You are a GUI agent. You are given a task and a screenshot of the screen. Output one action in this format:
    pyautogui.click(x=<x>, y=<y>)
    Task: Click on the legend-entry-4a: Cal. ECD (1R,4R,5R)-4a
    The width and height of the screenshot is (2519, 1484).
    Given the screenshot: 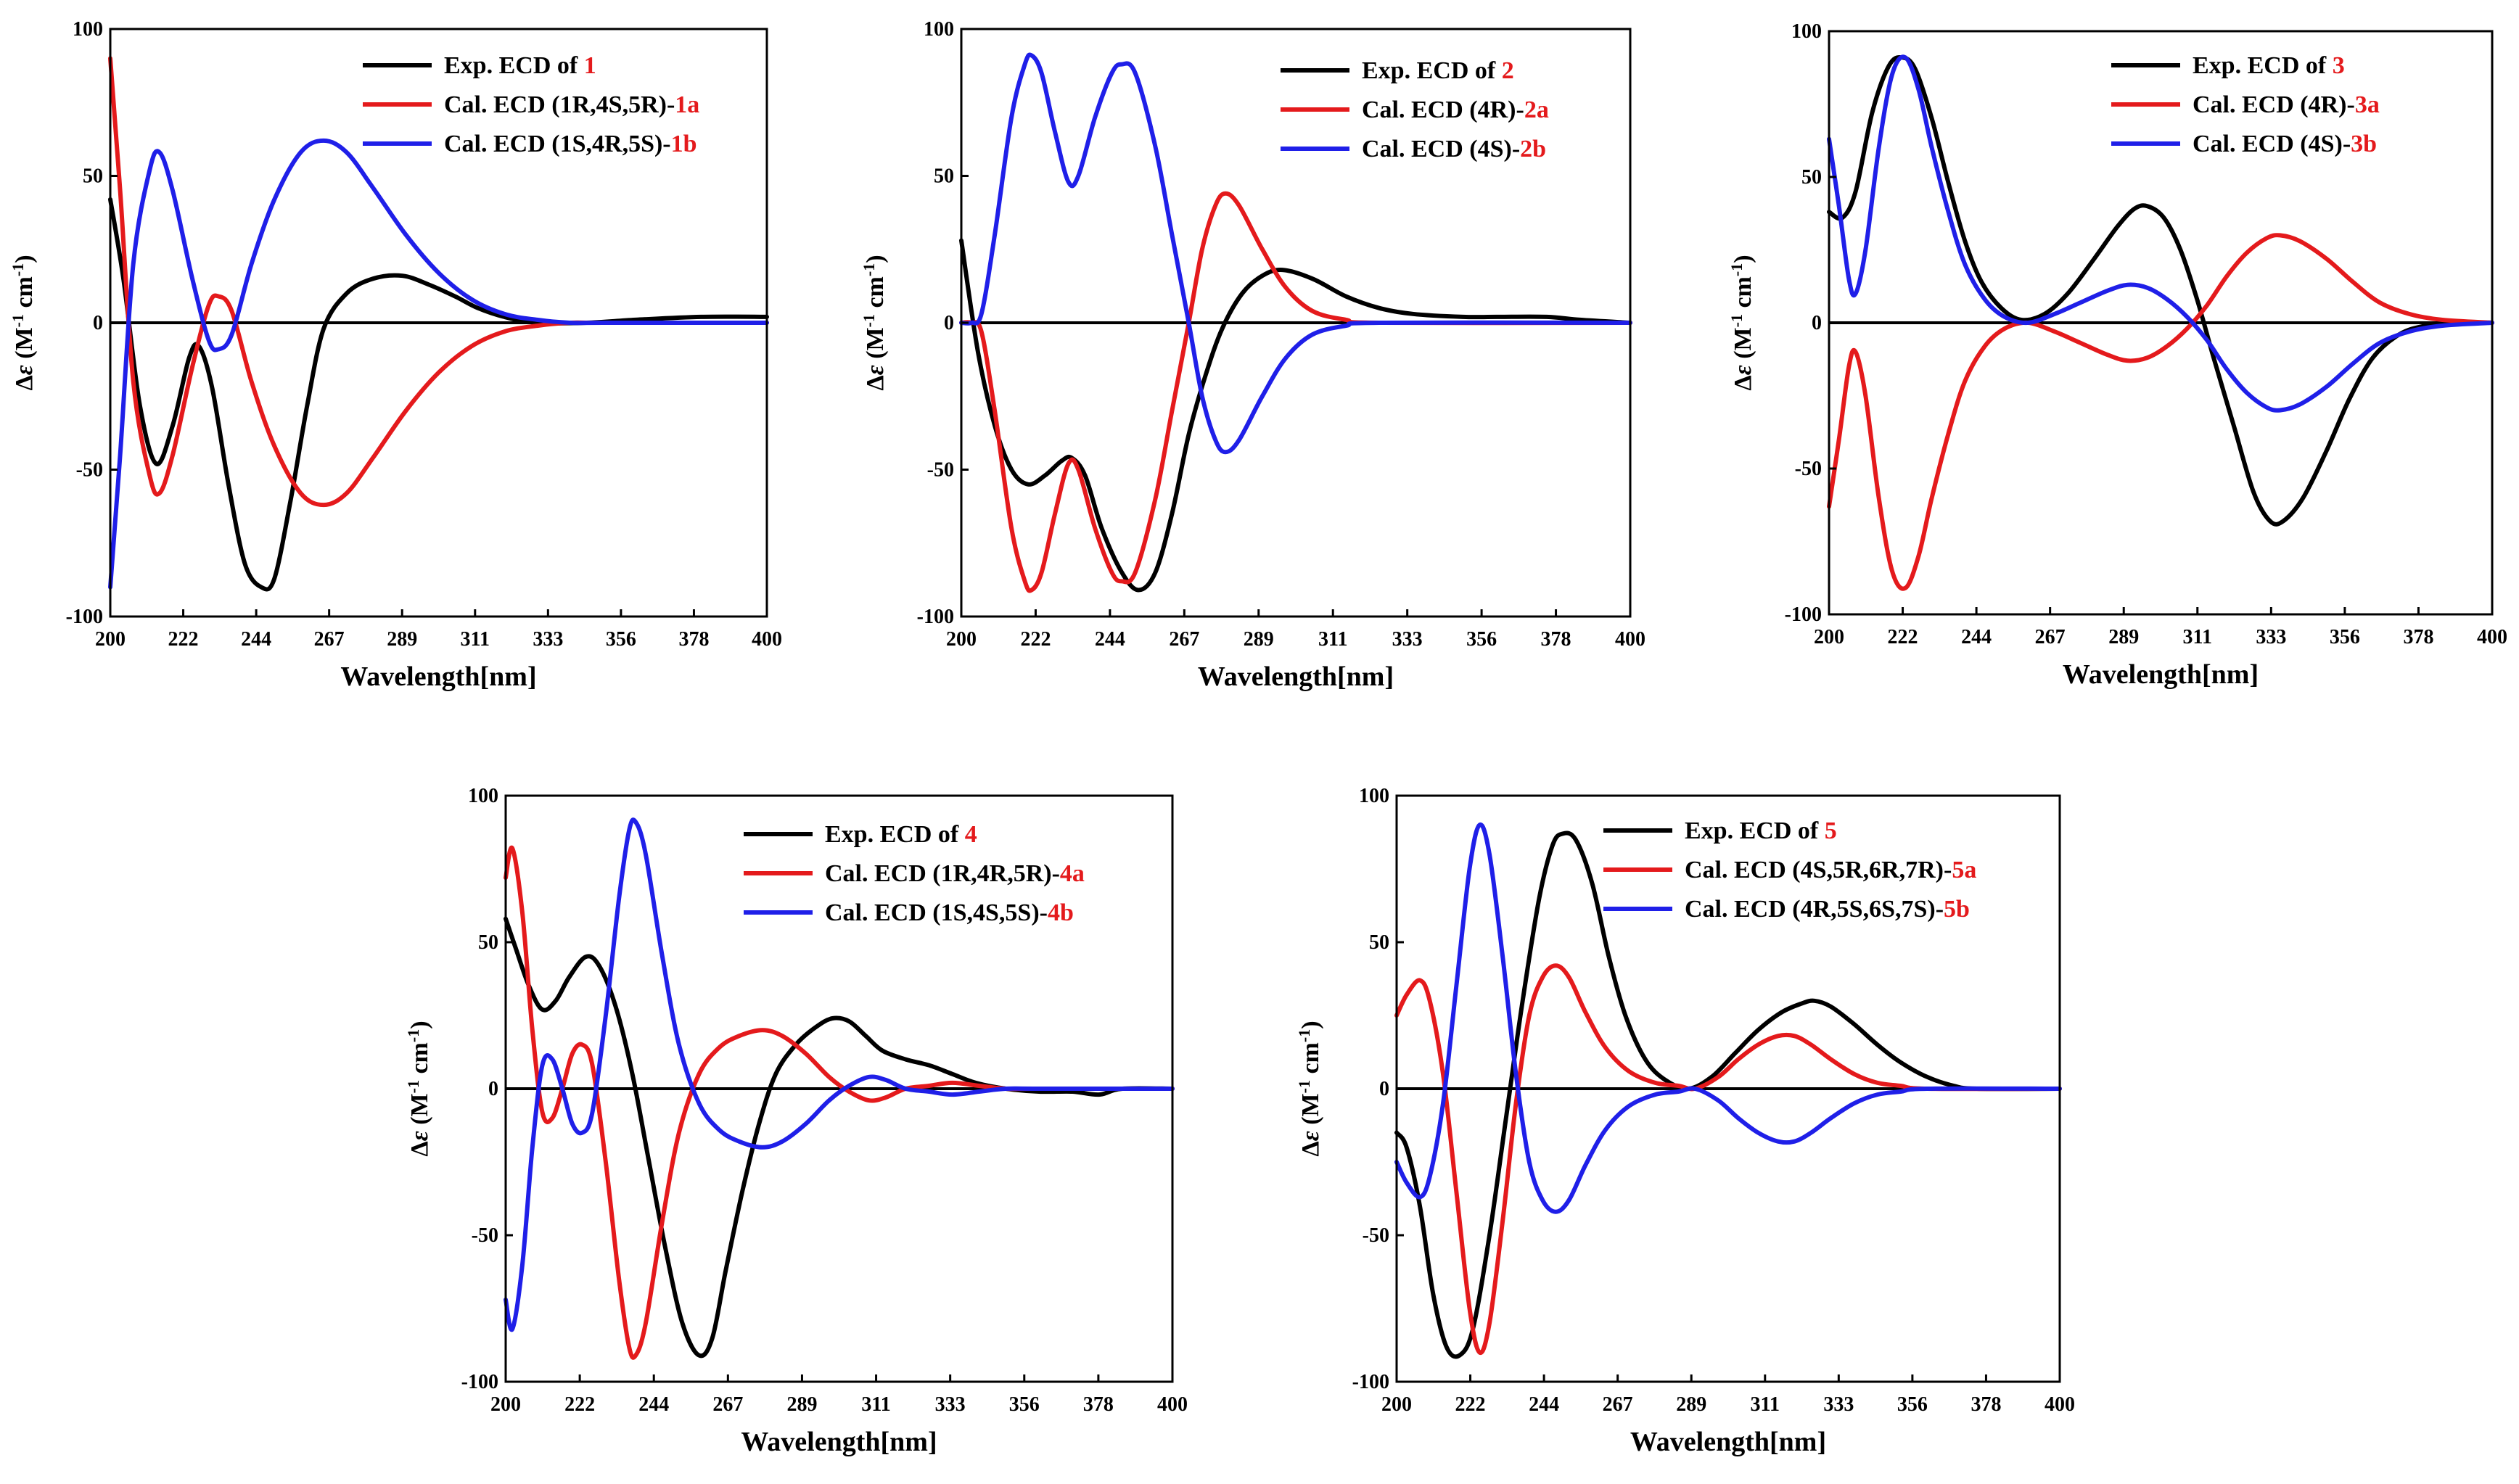 What is the action you would take?
    pyautogui.click(x=955, y=873)
    